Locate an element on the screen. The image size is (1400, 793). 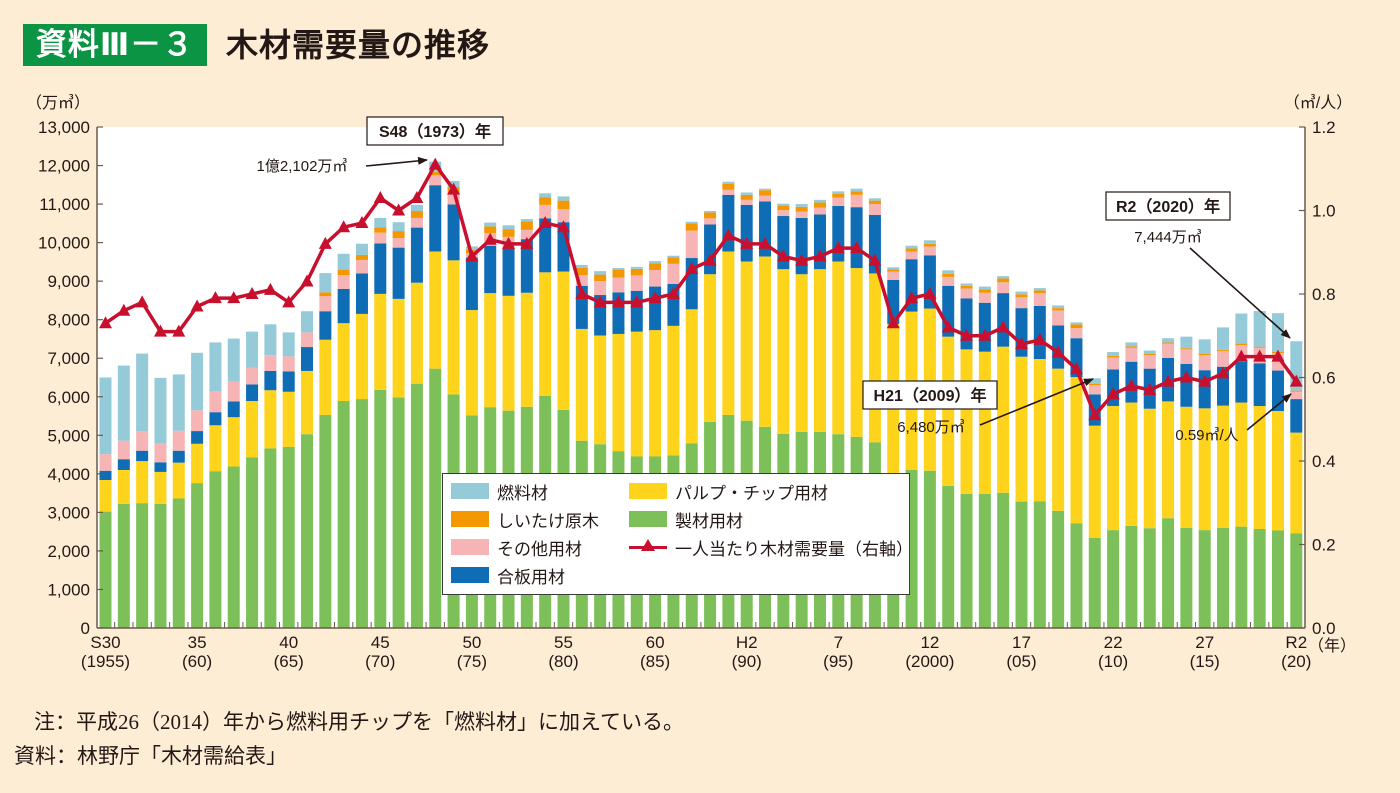
bar-stack-2019 is located at coordinates (1277, 470).